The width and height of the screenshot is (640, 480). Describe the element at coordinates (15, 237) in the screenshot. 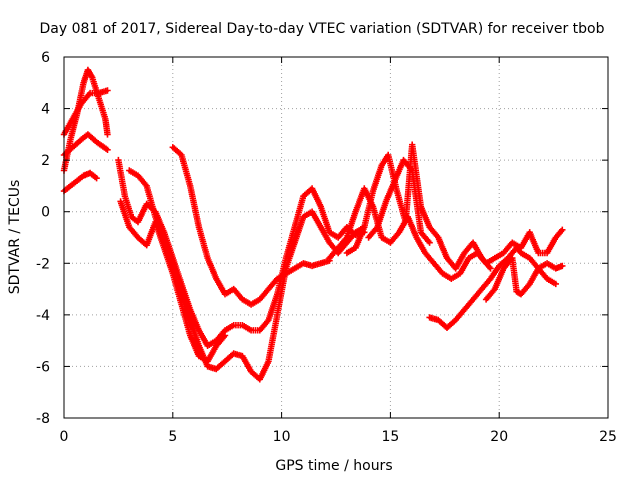

I see `y-axis-label: SDTVAR / TECUs` at that location.